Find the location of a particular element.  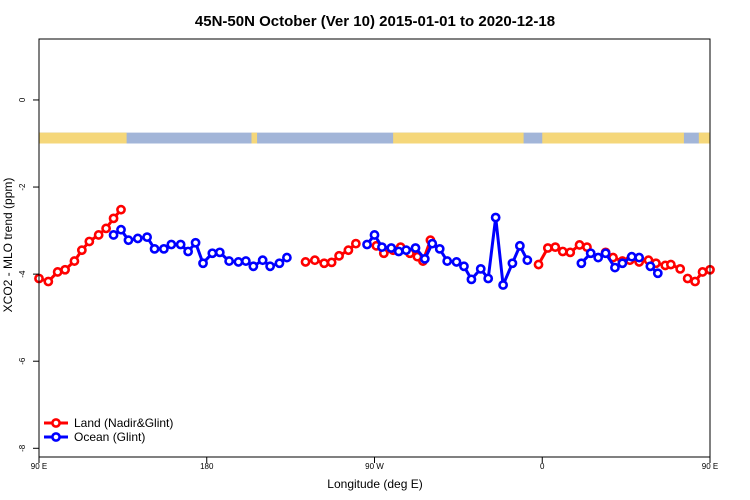

x-tick-label: 0 is located at coordinates (542, 466).